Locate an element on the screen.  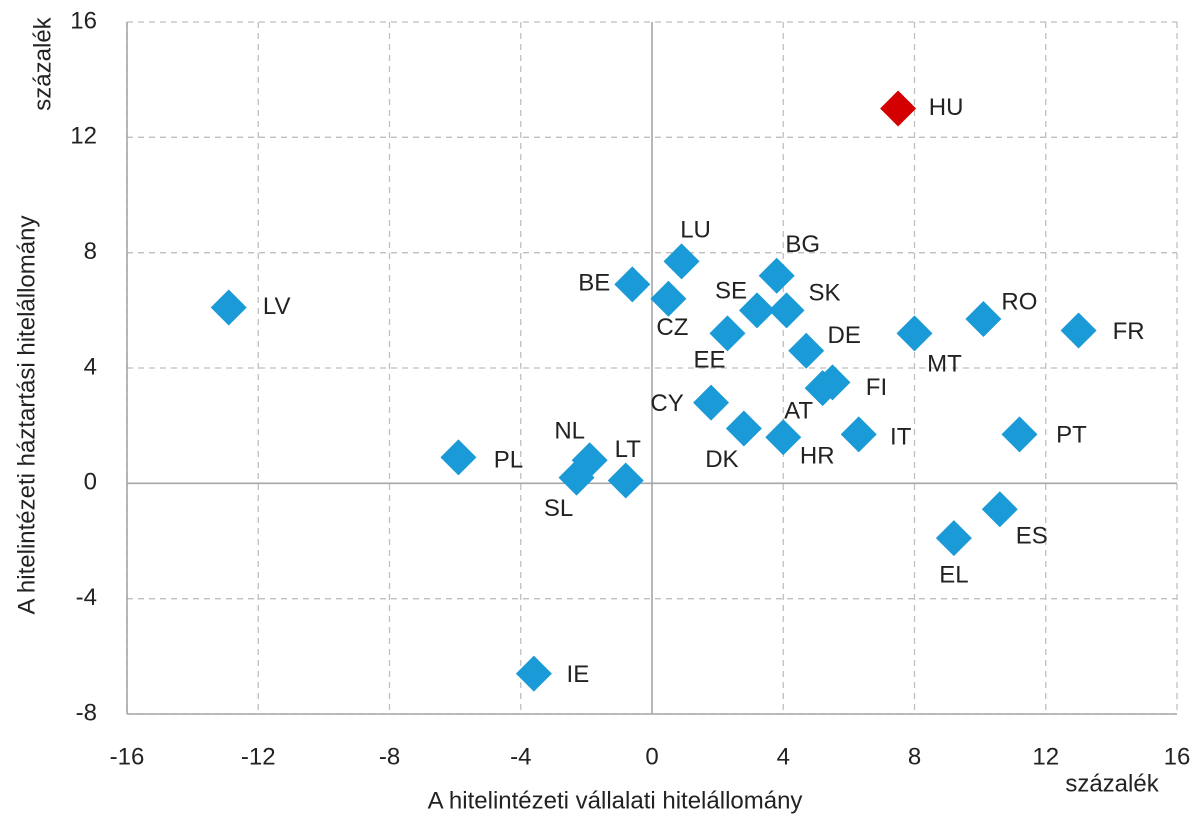
point-label: DE is located at coordinates (844, 335).